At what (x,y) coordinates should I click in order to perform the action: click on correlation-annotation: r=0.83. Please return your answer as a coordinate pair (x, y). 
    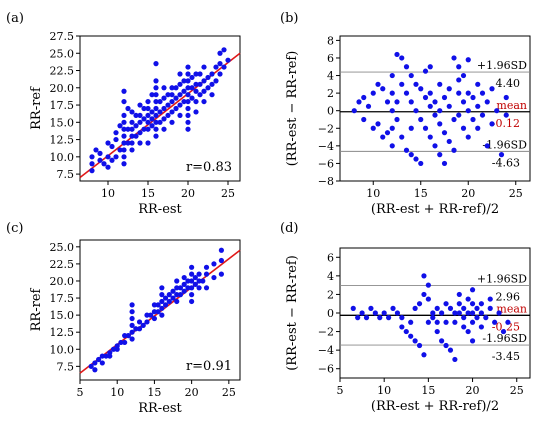
    Looking at the image, I should click on (209, 167).